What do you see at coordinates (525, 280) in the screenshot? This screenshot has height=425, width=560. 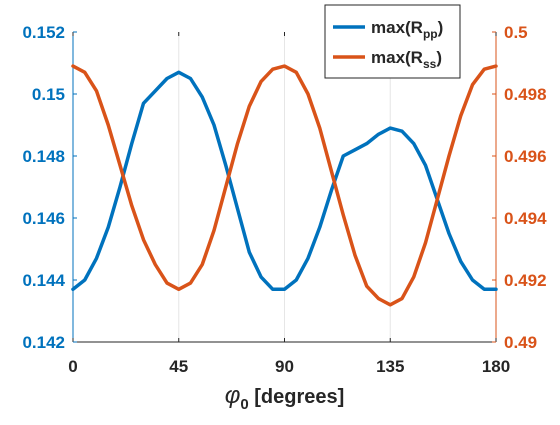 I see `right-y-tick-label: 0.492` at bounding box center [525, 280].